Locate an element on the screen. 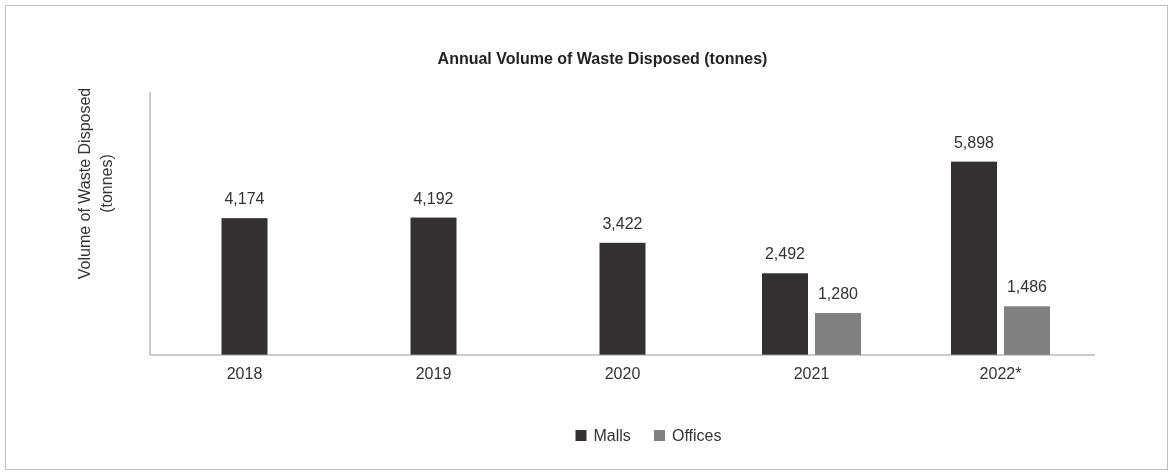  data-label: 3,422 is located at coordinates (622, 223).